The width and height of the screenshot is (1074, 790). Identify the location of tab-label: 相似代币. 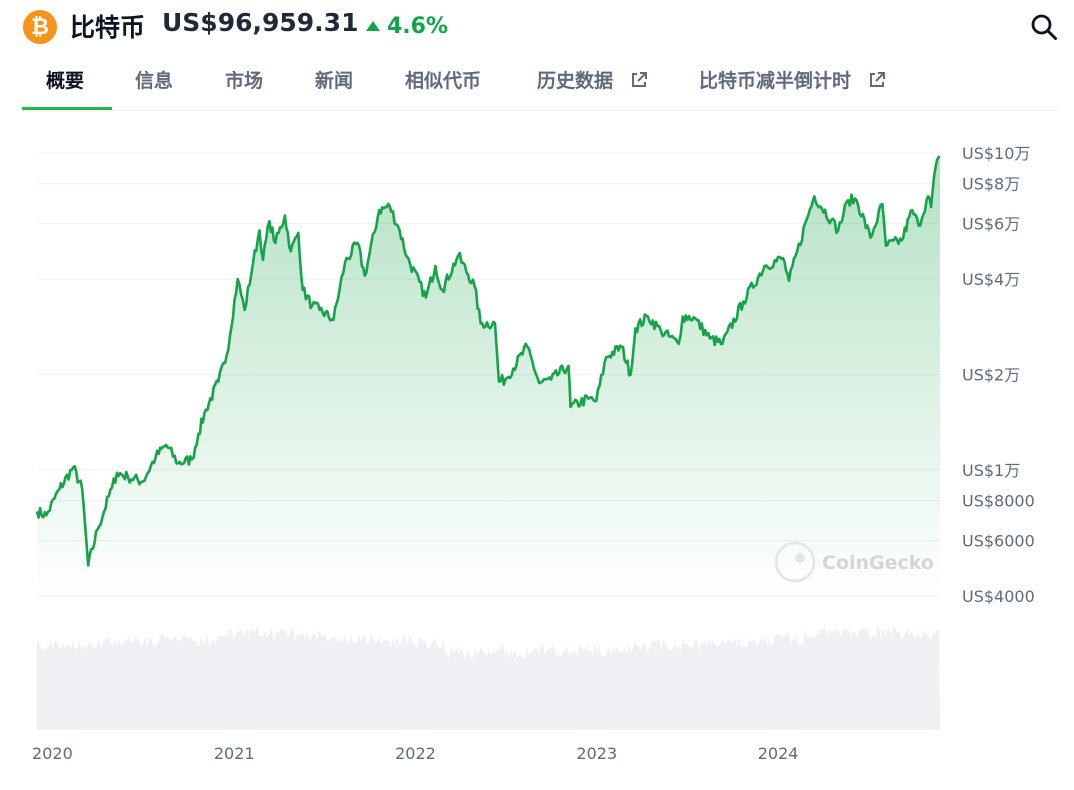
(443, 81).